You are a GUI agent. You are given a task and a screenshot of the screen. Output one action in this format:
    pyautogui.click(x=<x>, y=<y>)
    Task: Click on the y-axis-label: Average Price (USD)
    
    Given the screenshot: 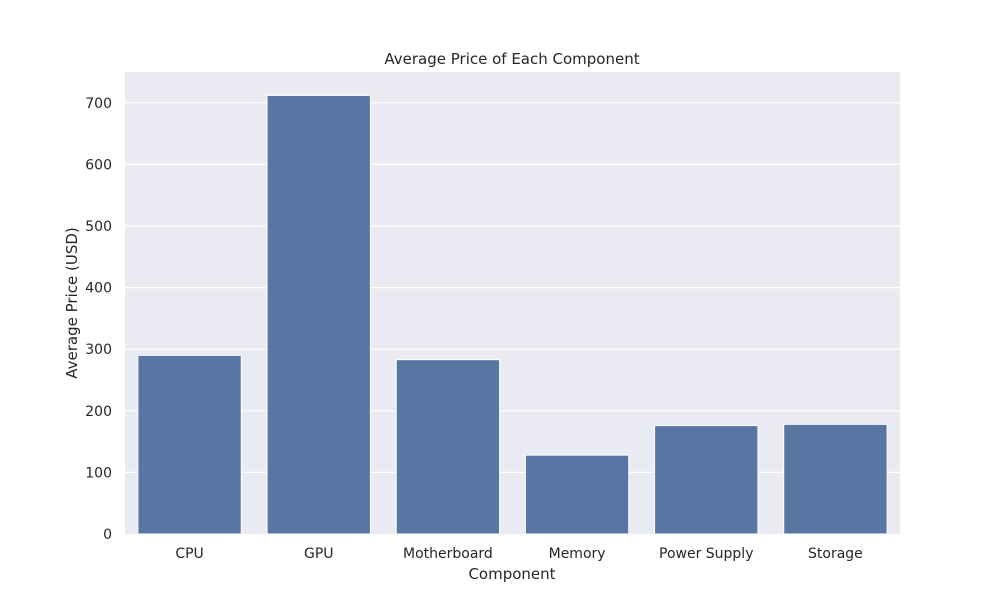 What is the action you would take?
    pyautogui.click(x=72, y=302)
    